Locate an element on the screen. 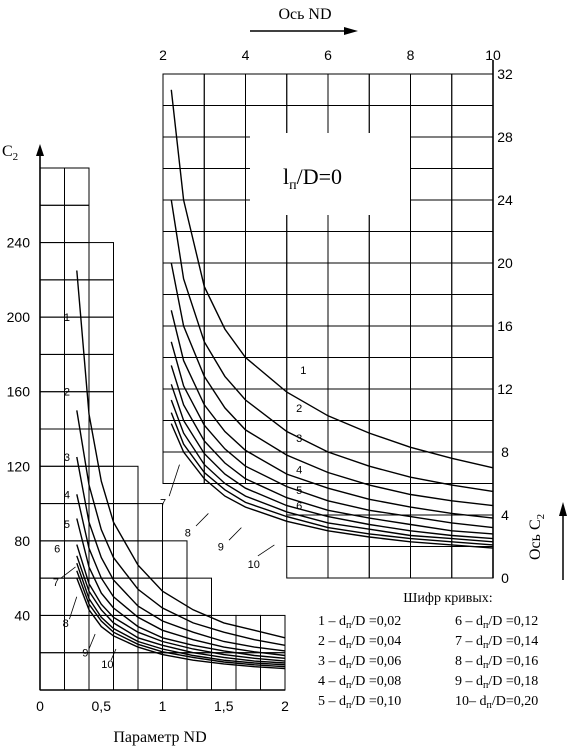 The height and width of the screenshot is (751, 588). legend-item-8: 8 – dп/D =0,16 is located at coordinates (496, 662).